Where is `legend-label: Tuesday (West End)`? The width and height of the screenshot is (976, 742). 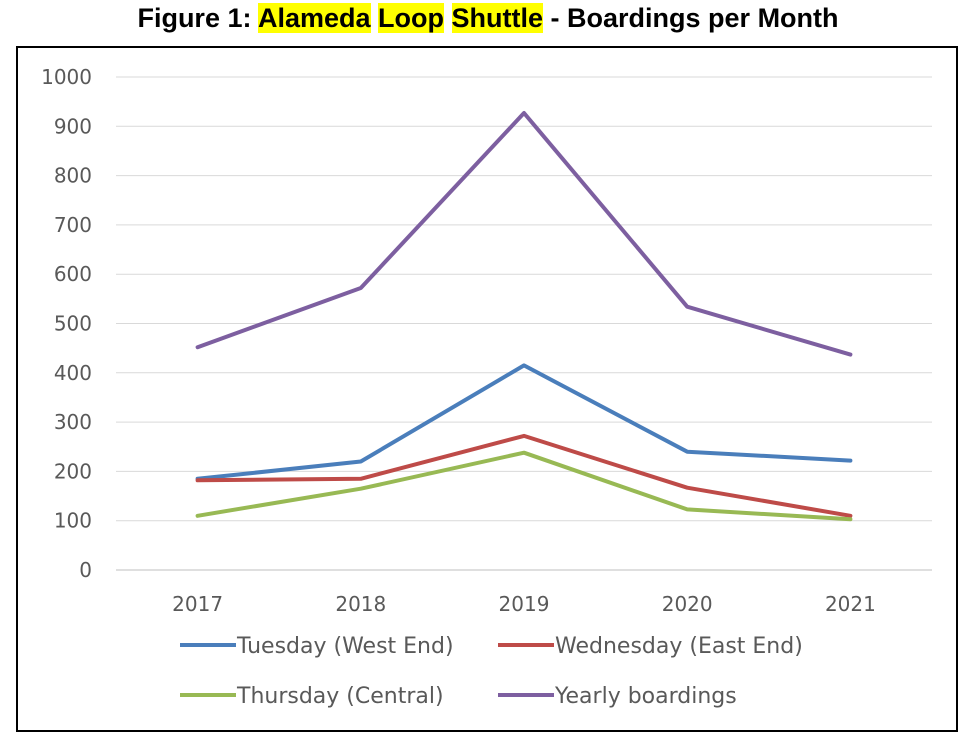
legend-label: Tuesday (West End) is located at coordinates (345, 646).